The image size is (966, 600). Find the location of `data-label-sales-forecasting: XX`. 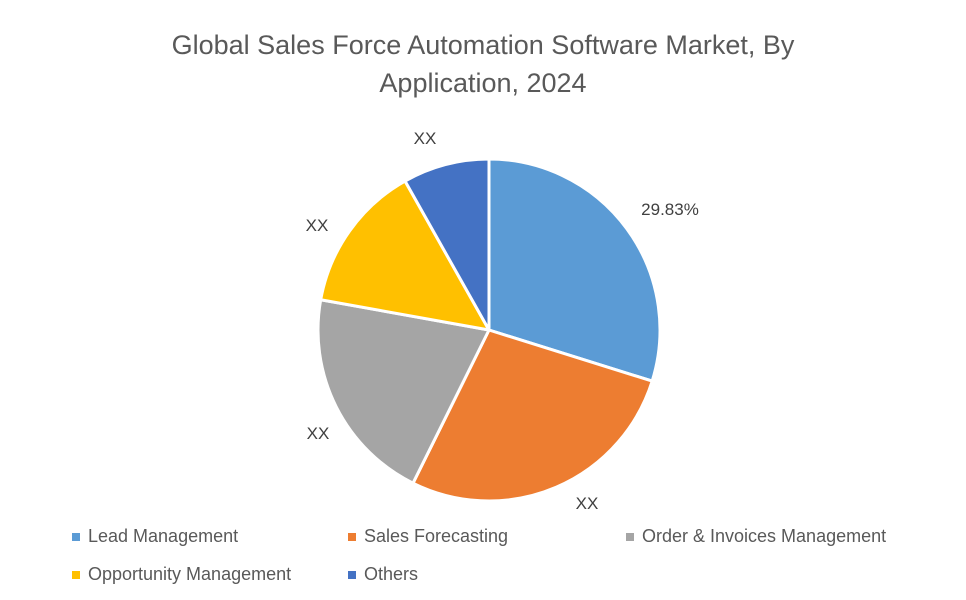

data-label-sales-forecasting: XX is located at coordinates (587, 503).